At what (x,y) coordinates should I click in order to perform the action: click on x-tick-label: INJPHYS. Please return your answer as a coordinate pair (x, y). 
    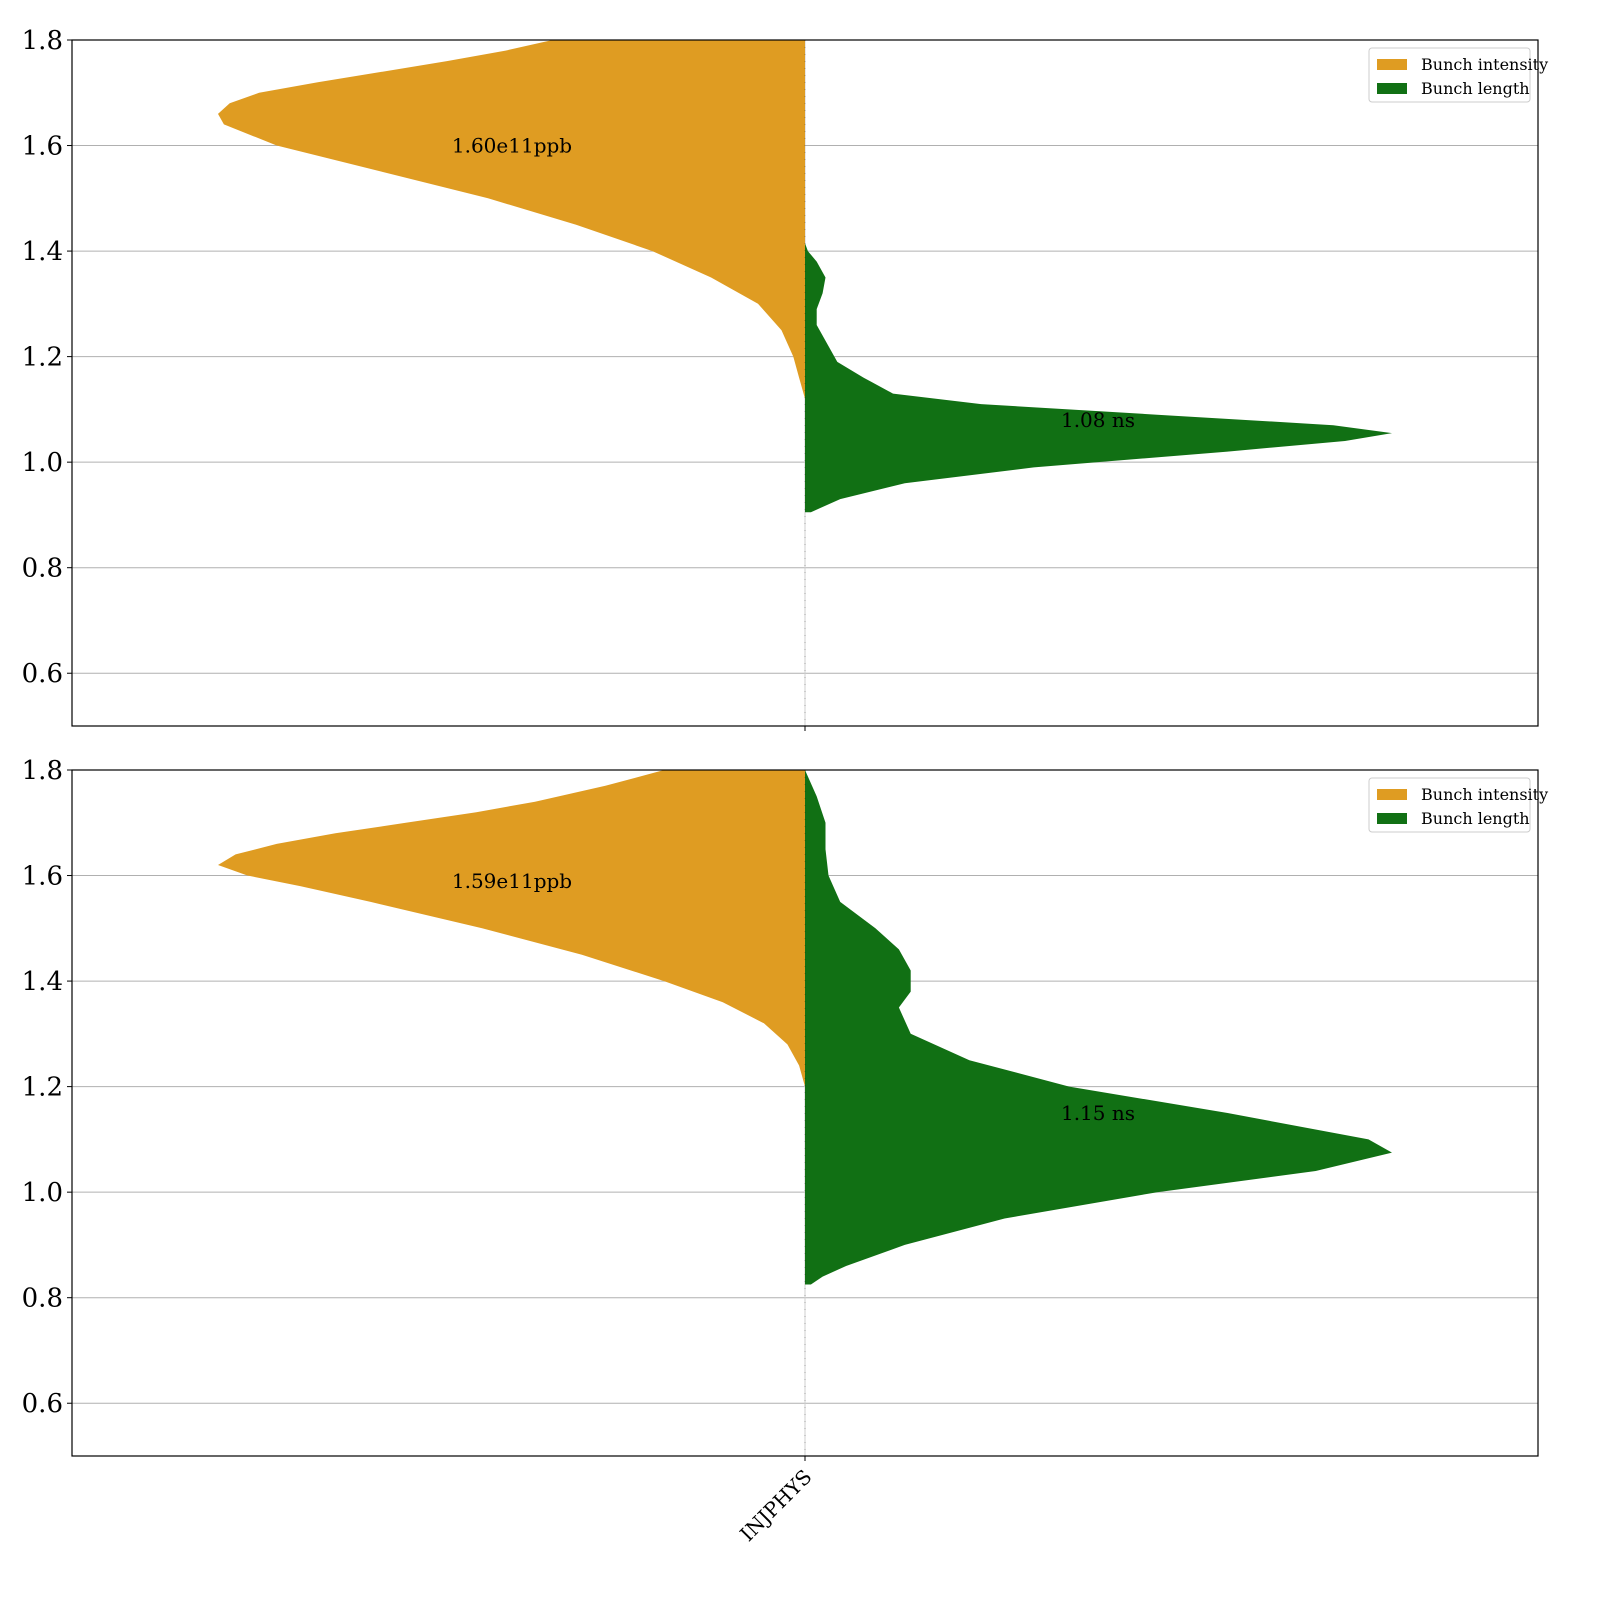
    Looking at the image, I should click on (775, 1505).